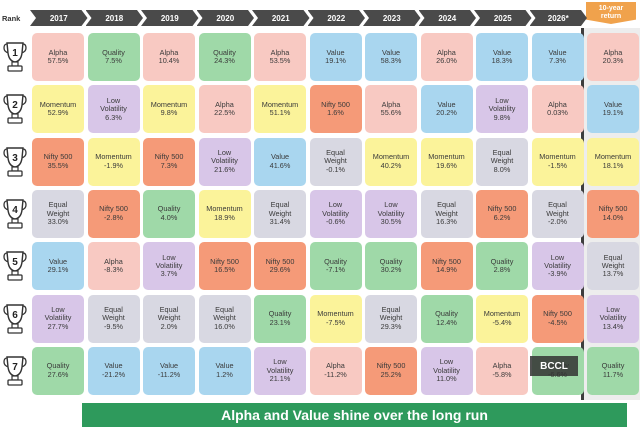 The image size is (640, 428). I want to click on factor-return: -2.8%, so click(113, 217).